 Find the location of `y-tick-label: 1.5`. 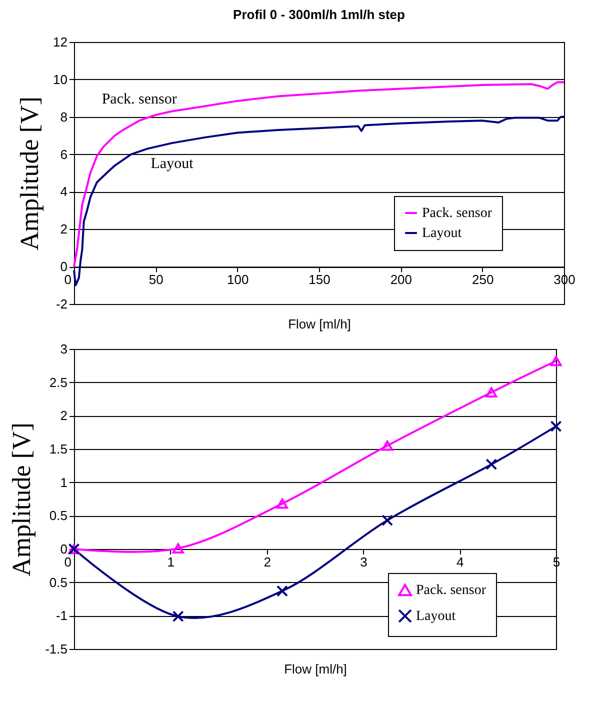

y-tick-label: 1.5 is located at coordinates (58, 449).